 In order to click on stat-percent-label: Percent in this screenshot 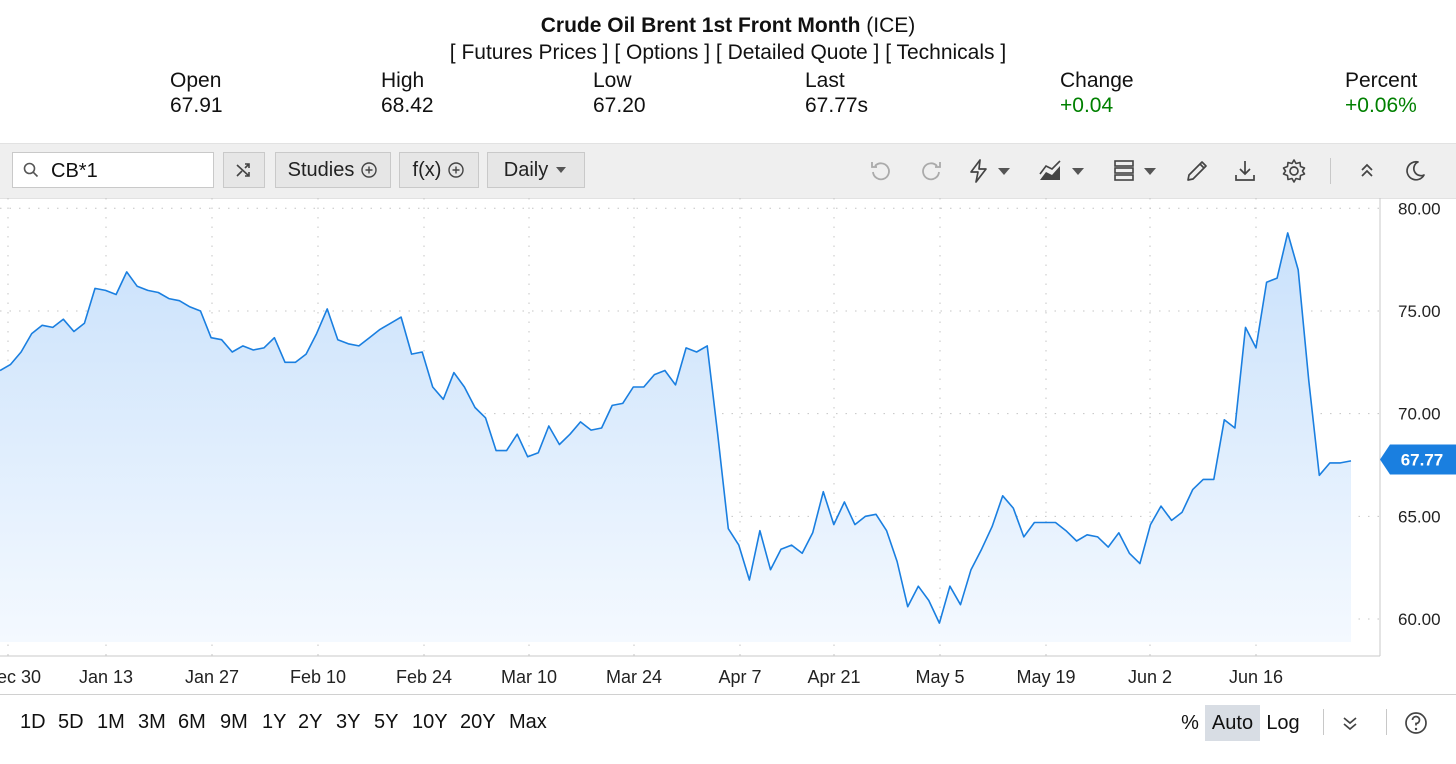, I will do `click(1381, 80)`.